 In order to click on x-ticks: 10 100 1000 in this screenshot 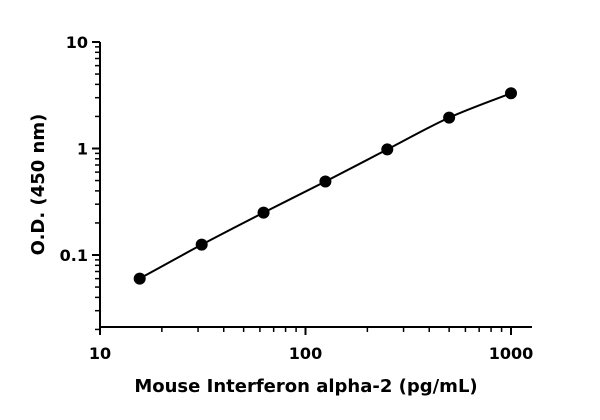, I will do `click(311, 345)`.